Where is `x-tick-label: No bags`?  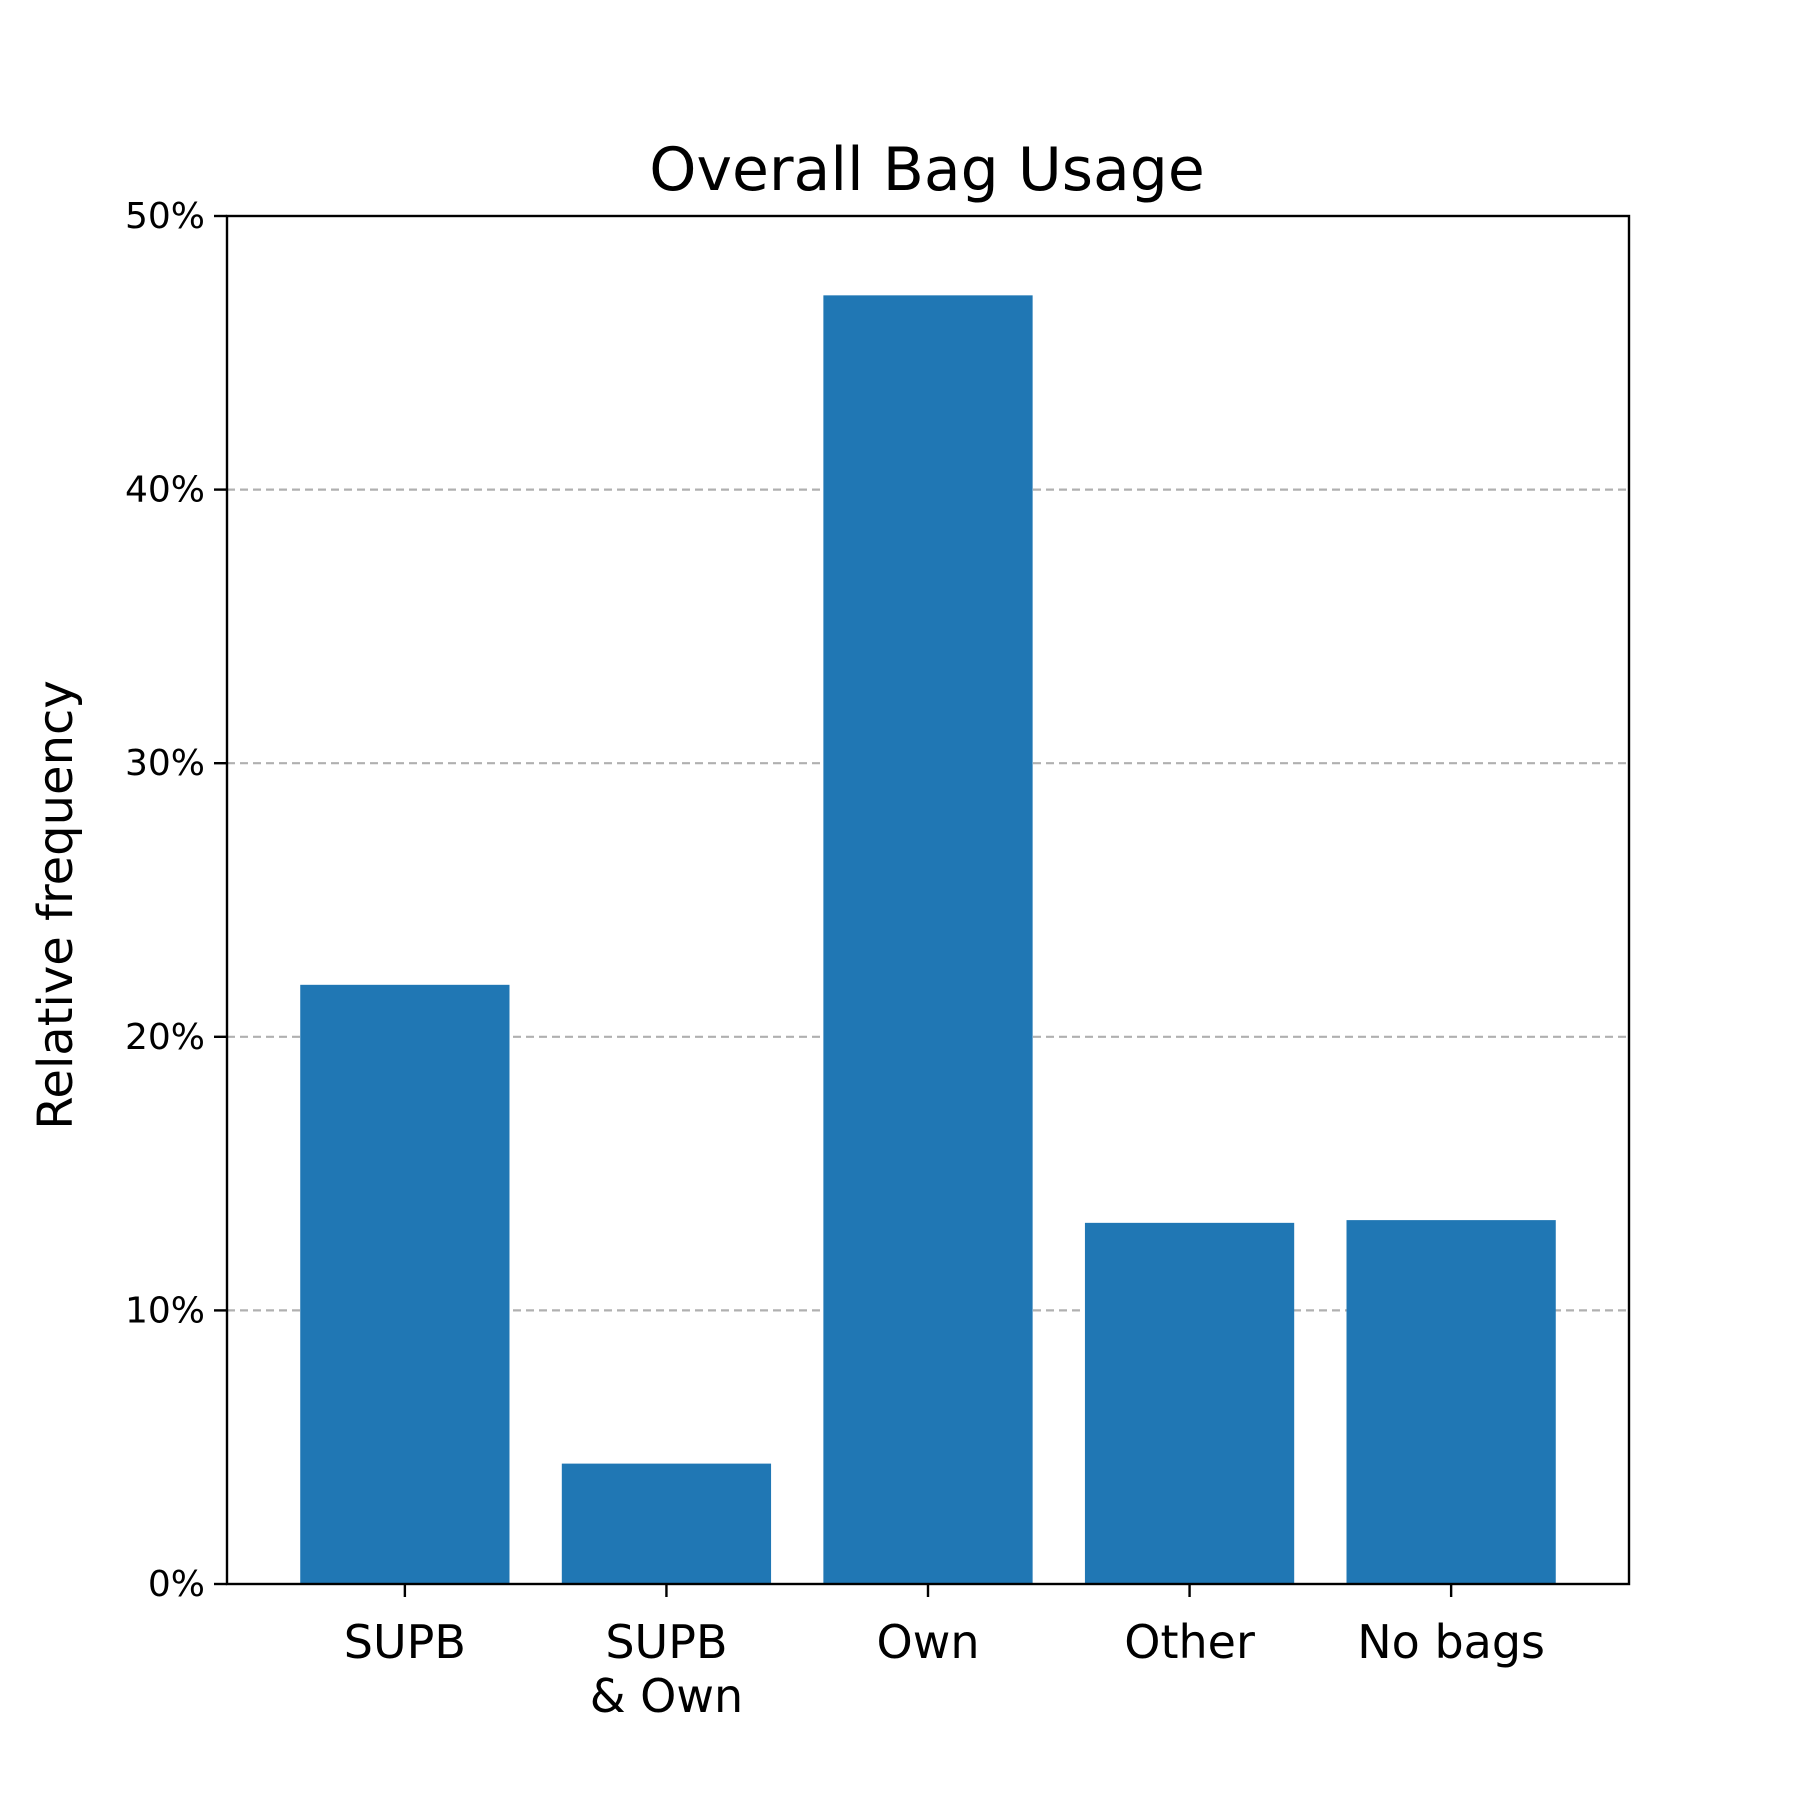 x-tick-label: No bags is located at coordinates (1451, 1642).